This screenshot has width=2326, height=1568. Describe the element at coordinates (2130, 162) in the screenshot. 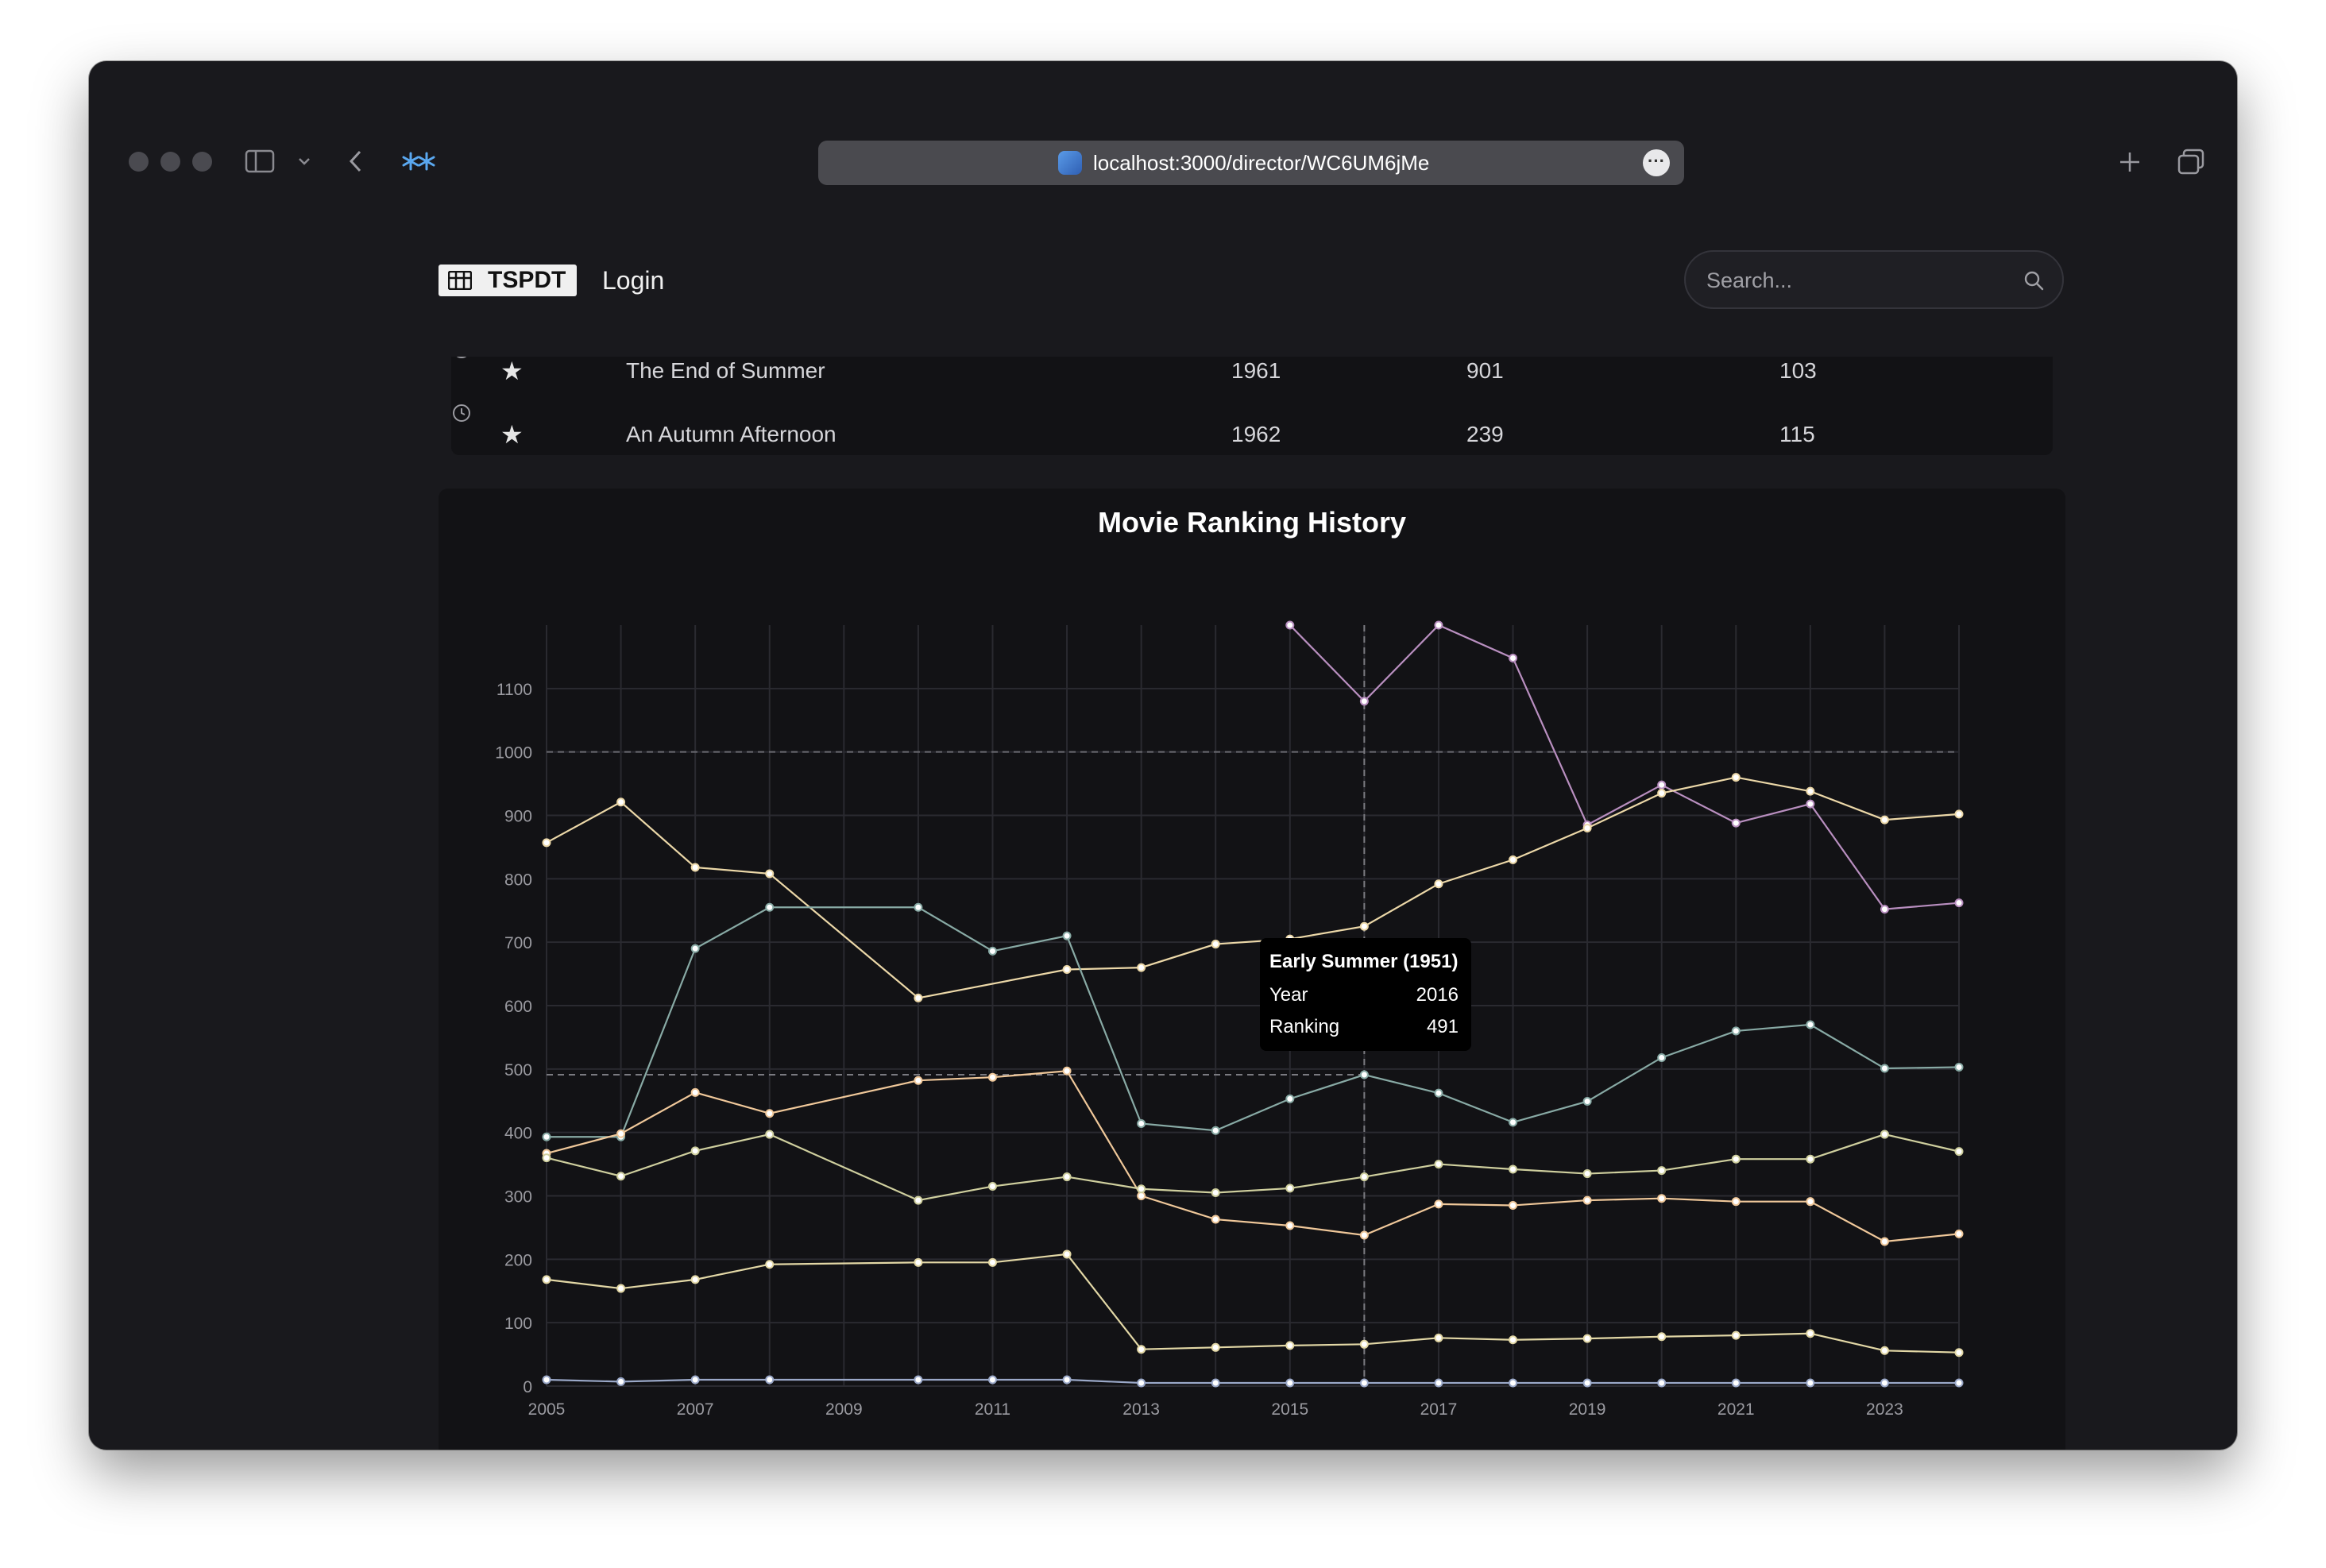

I see `new-tab-icon` at that location.